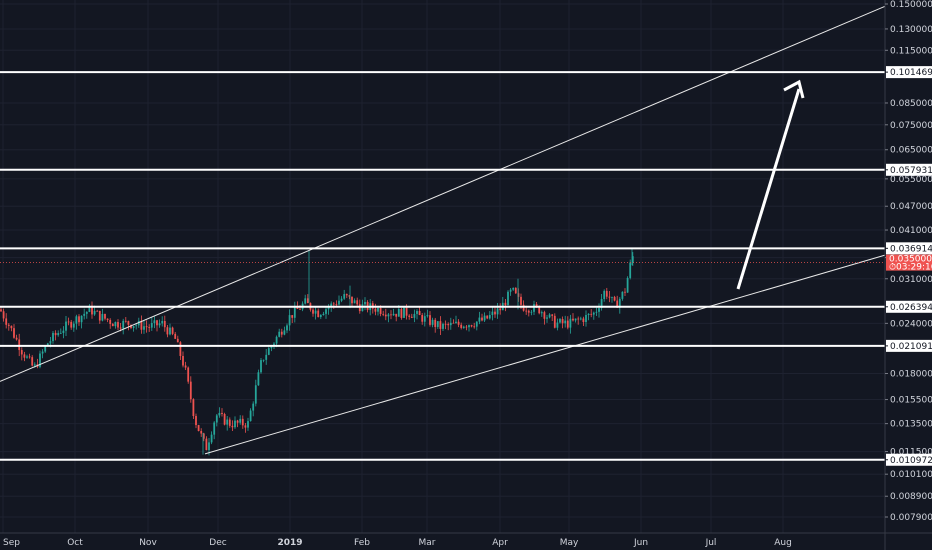 Image resolution: width=932 pixels, height=550 pixels. Describe the element at coordinates (11, 543) in the screenshot. I see `x-label-0: Sep` at that location.